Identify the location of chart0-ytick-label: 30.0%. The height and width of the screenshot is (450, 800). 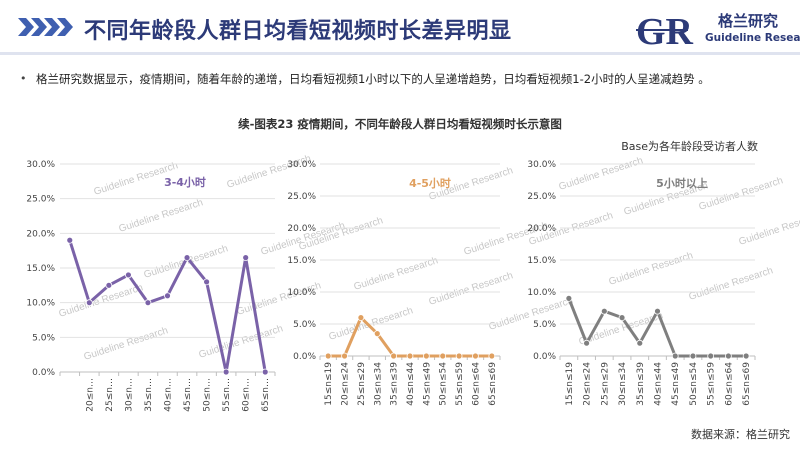
(40, 165).